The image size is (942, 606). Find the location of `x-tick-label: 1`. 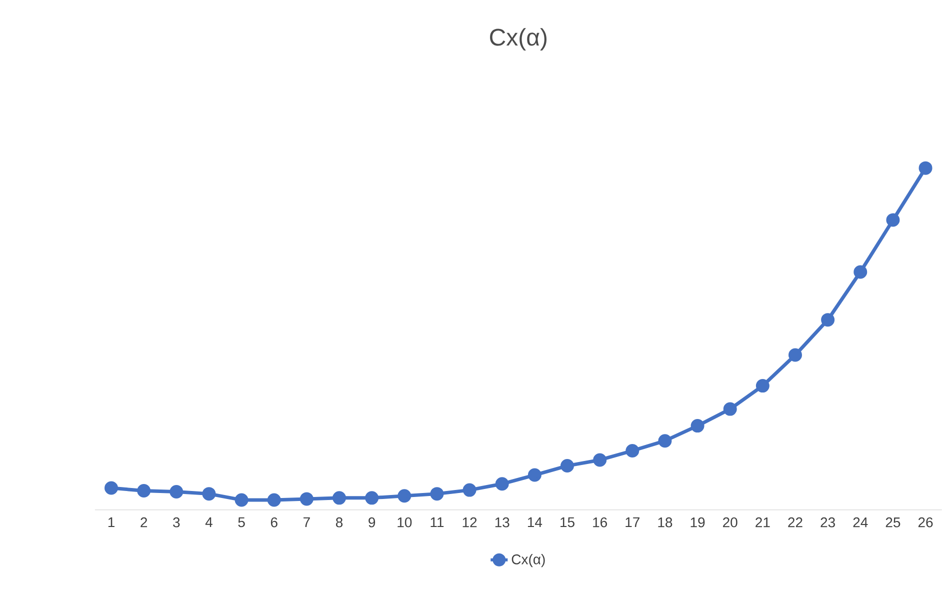

x-tick-label: 1 is located at coordinates (111, 522).